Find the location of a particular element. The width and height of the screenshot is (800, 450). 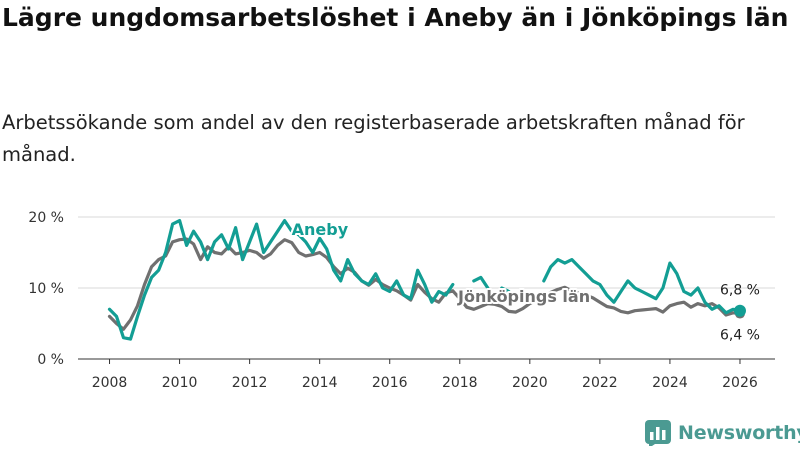

x-tick-label: 2016 is located at coordinates (390, 383).